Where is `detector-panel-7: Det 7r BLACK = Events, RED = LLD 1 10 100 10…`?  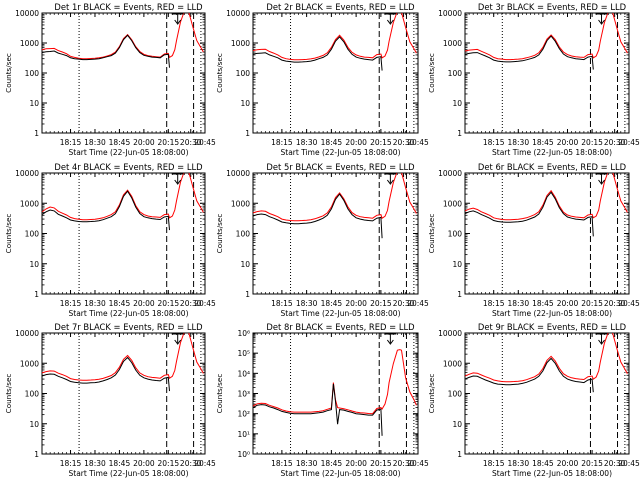 detector-panel-7: Det 7r BLACK = Events, RED = LLD 1 10 100 10… is located at coordinates (110, 400).